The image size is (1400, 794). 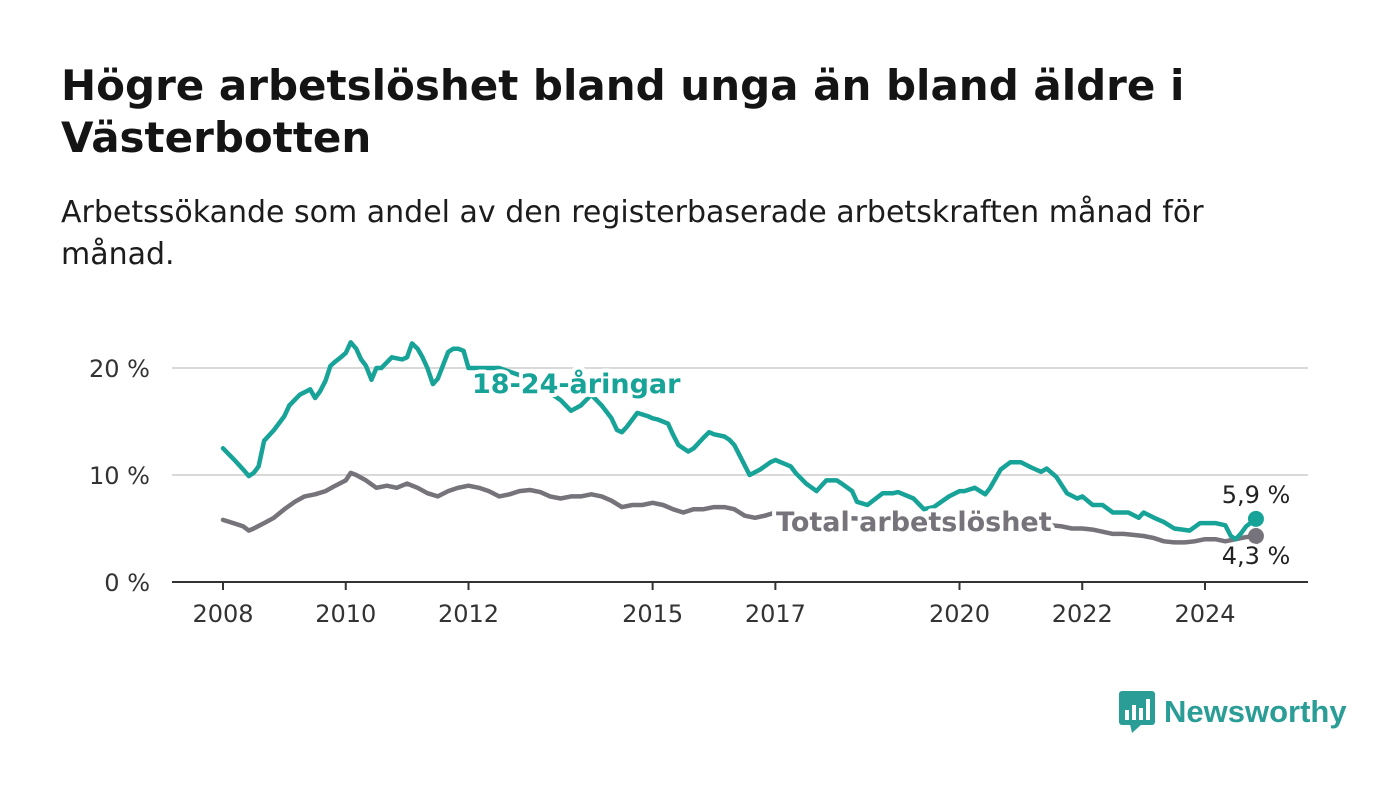 I want to click on newsworthy-logo: Newsworthy, so click(x=1232, y=712).